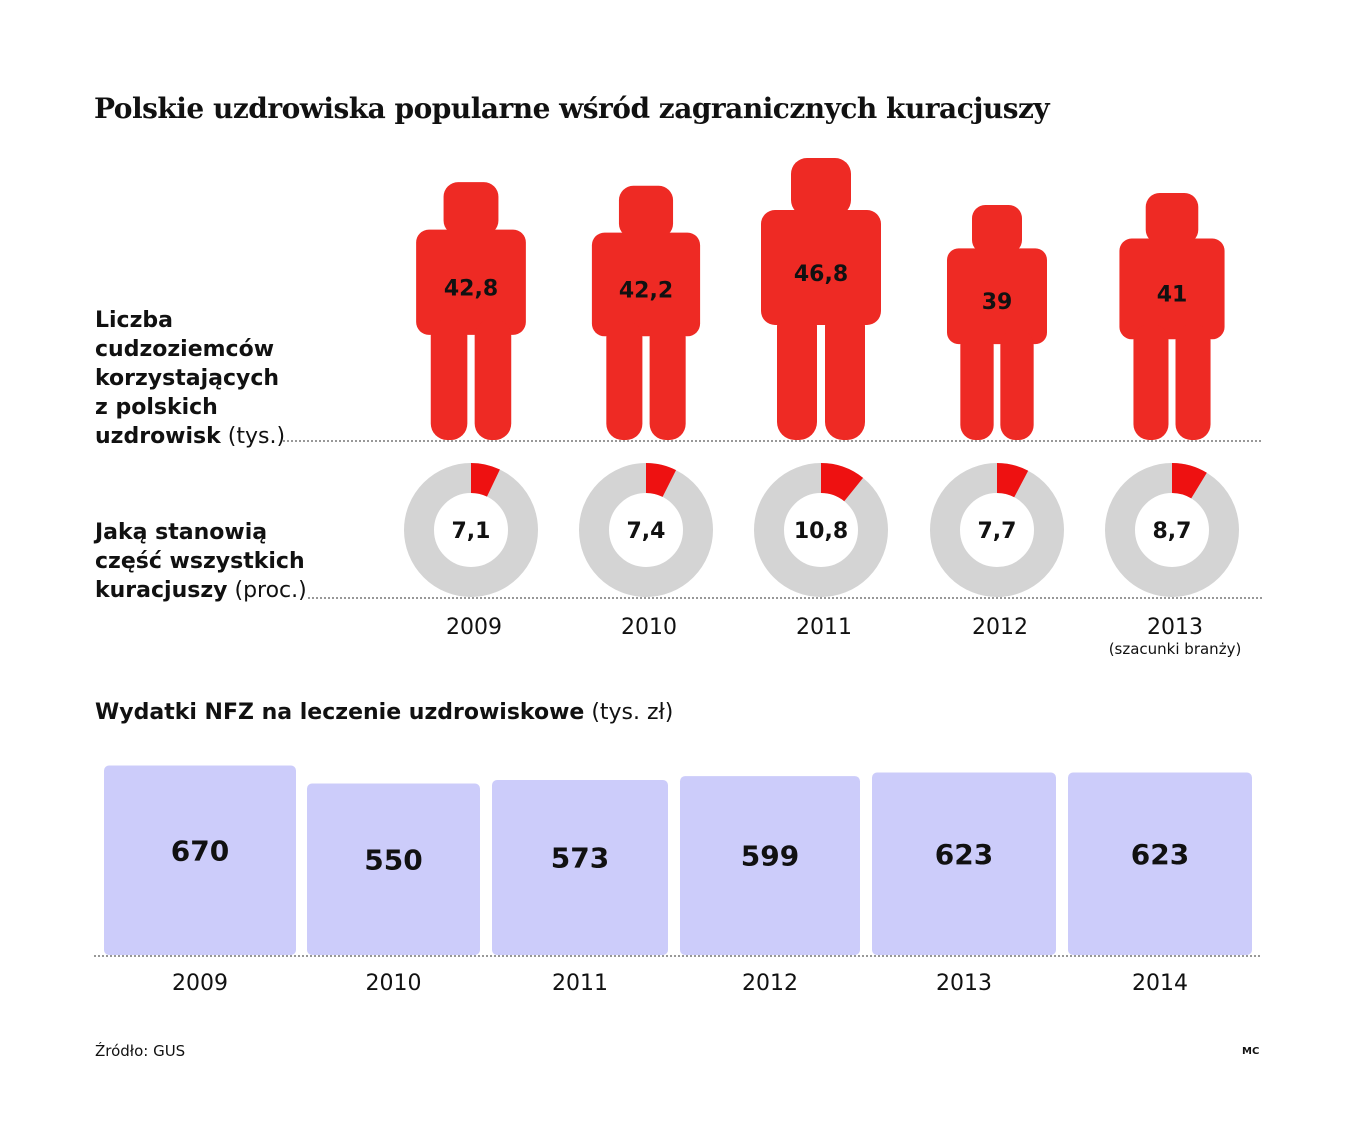  Describe the element at coordinates (471, 288) in the screenshot. I see `figure-value-label: 42,8` at that location.